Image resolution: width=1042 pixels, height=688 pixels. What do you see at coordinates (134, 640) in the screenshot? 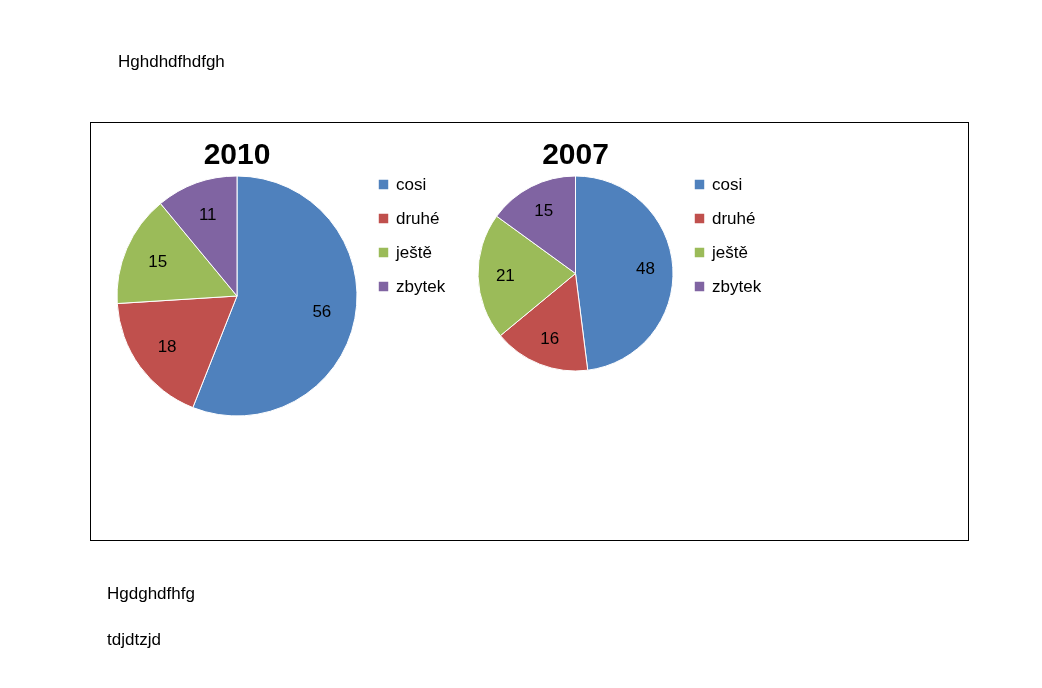
I see `text: tdjdtzjd` at bounding box center [134, 640].